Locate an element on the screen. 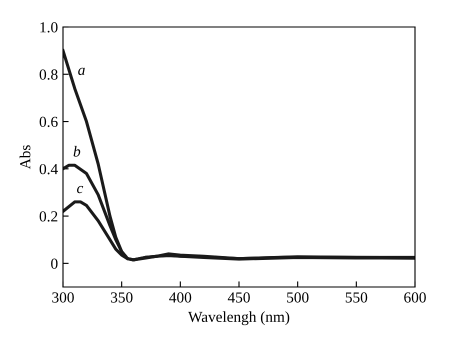 The image size is (457, 342). annotation: a is located at coordinates (81, 72).